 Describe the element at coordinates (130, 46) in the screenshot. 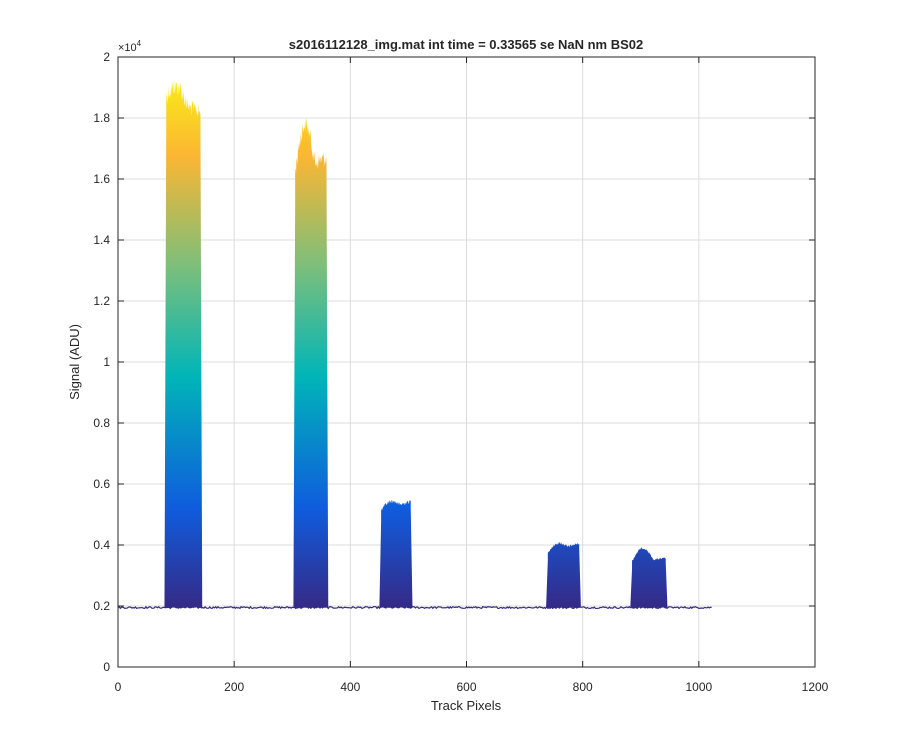

I see `y-exponent-label: ×10⁴` at that location.